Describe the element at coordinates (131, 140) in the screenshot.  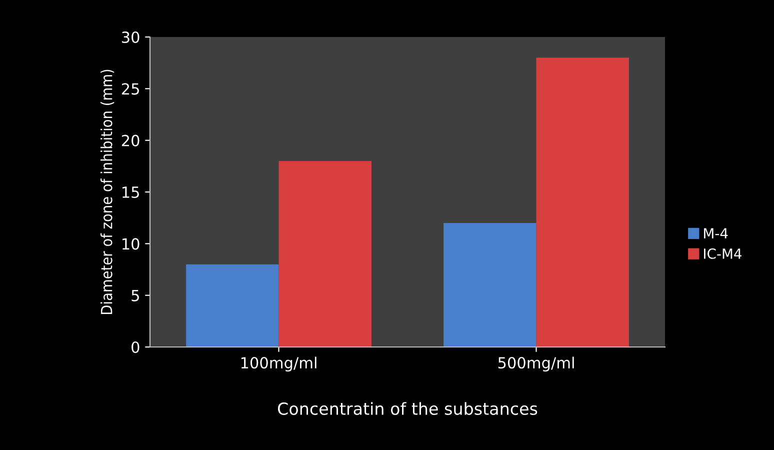
I see `y-tick-label: 20` at that location.